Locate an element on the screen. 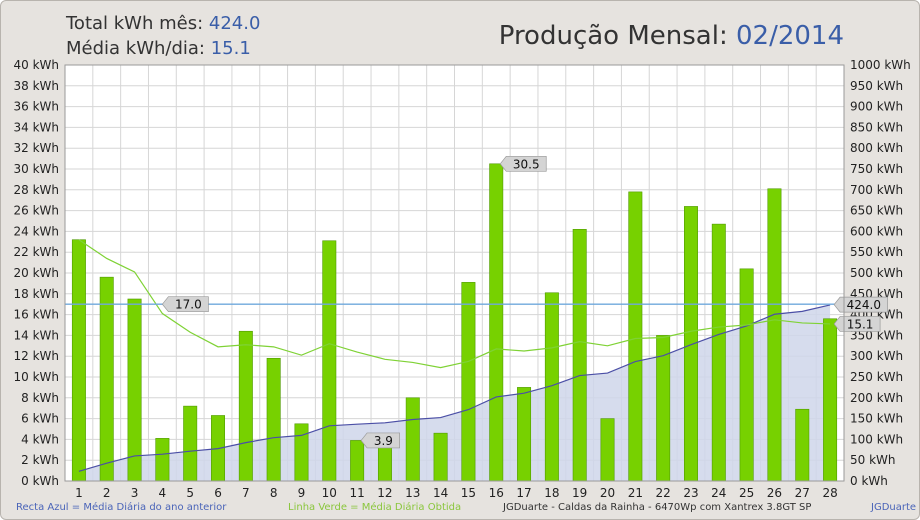  x-tick-label: 8 is located at coordinates (274, 493).